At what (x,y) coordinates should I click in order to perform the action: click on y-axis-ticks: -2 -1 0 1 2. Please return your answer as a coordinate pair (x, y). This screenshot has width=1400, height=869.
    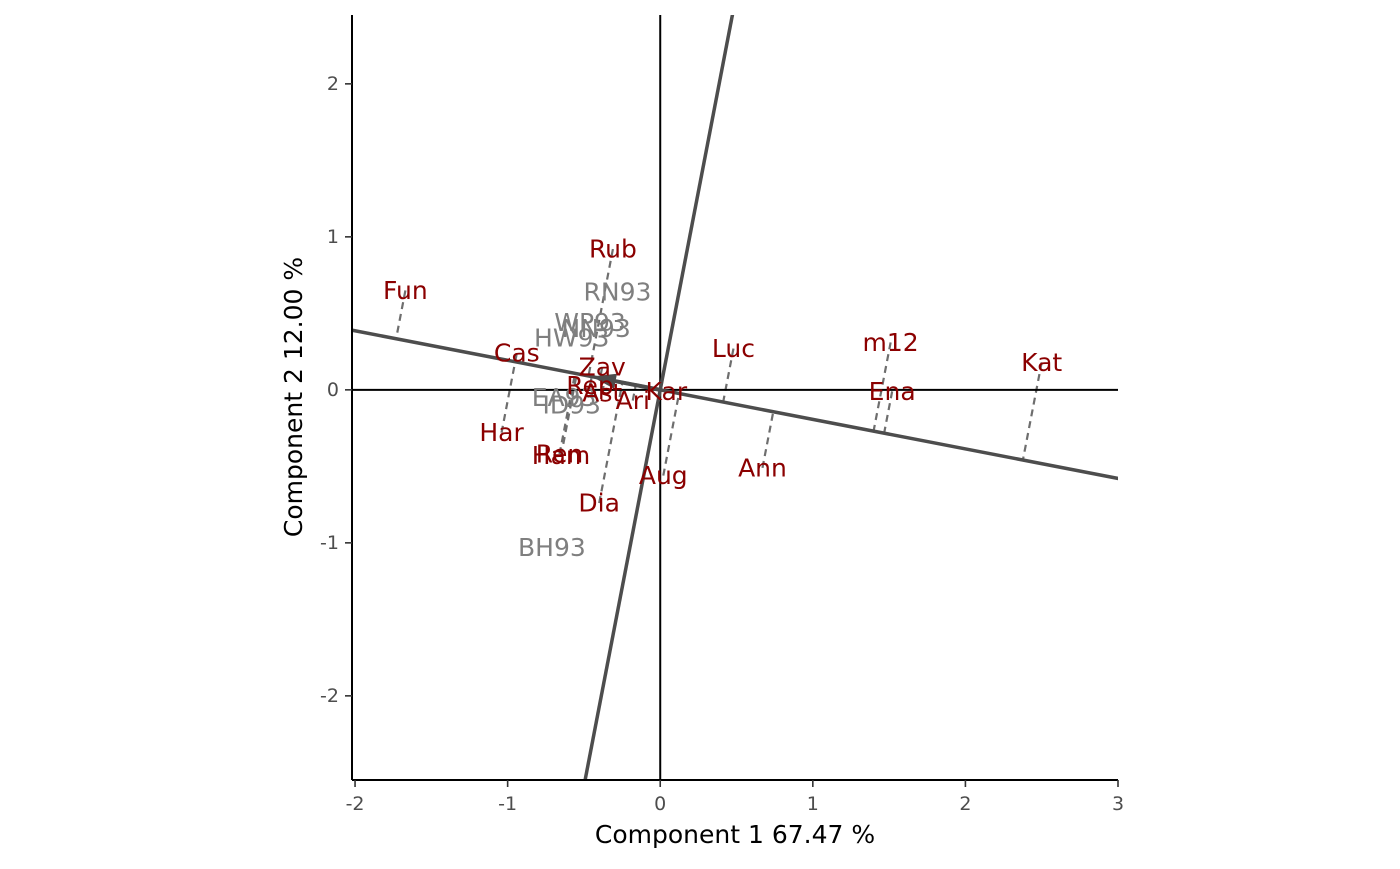
    Looking at the image, I should click on (336, 390).